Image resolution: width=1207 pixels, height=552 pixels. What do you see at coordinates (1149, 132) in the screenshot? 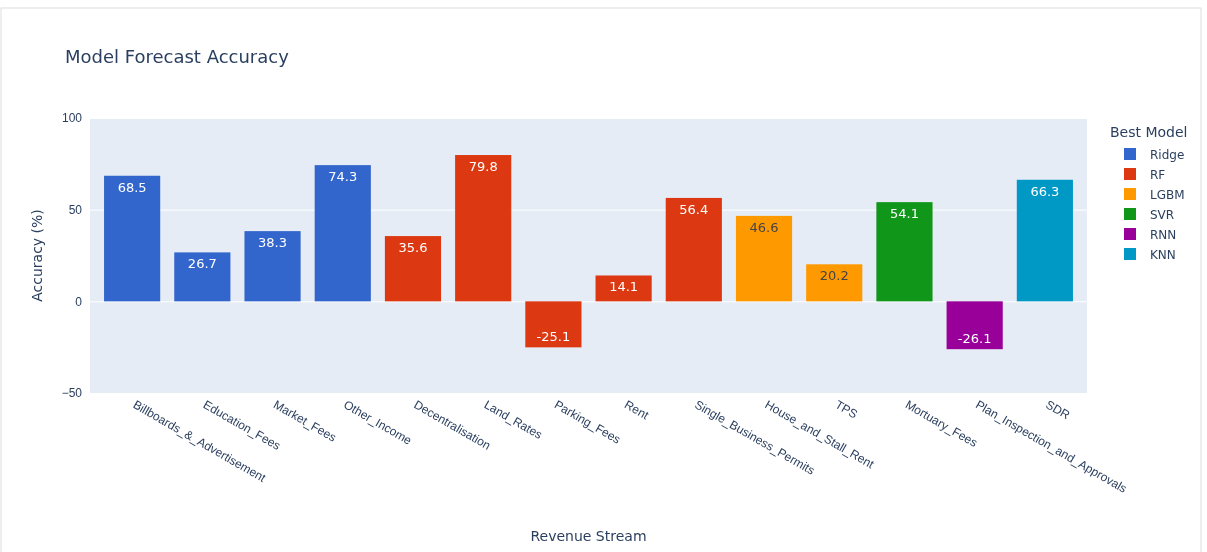
I see `legend-title: Best Model` at bounding box center [1149, 132].